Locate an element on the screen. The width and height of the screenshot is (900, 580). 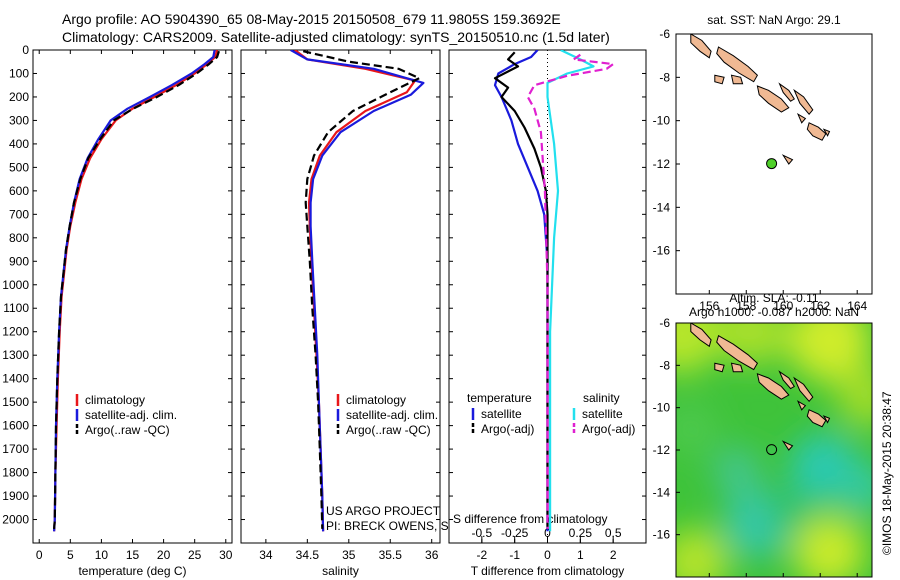
x-tick-label: 156 is located at coordinates (709, 306).